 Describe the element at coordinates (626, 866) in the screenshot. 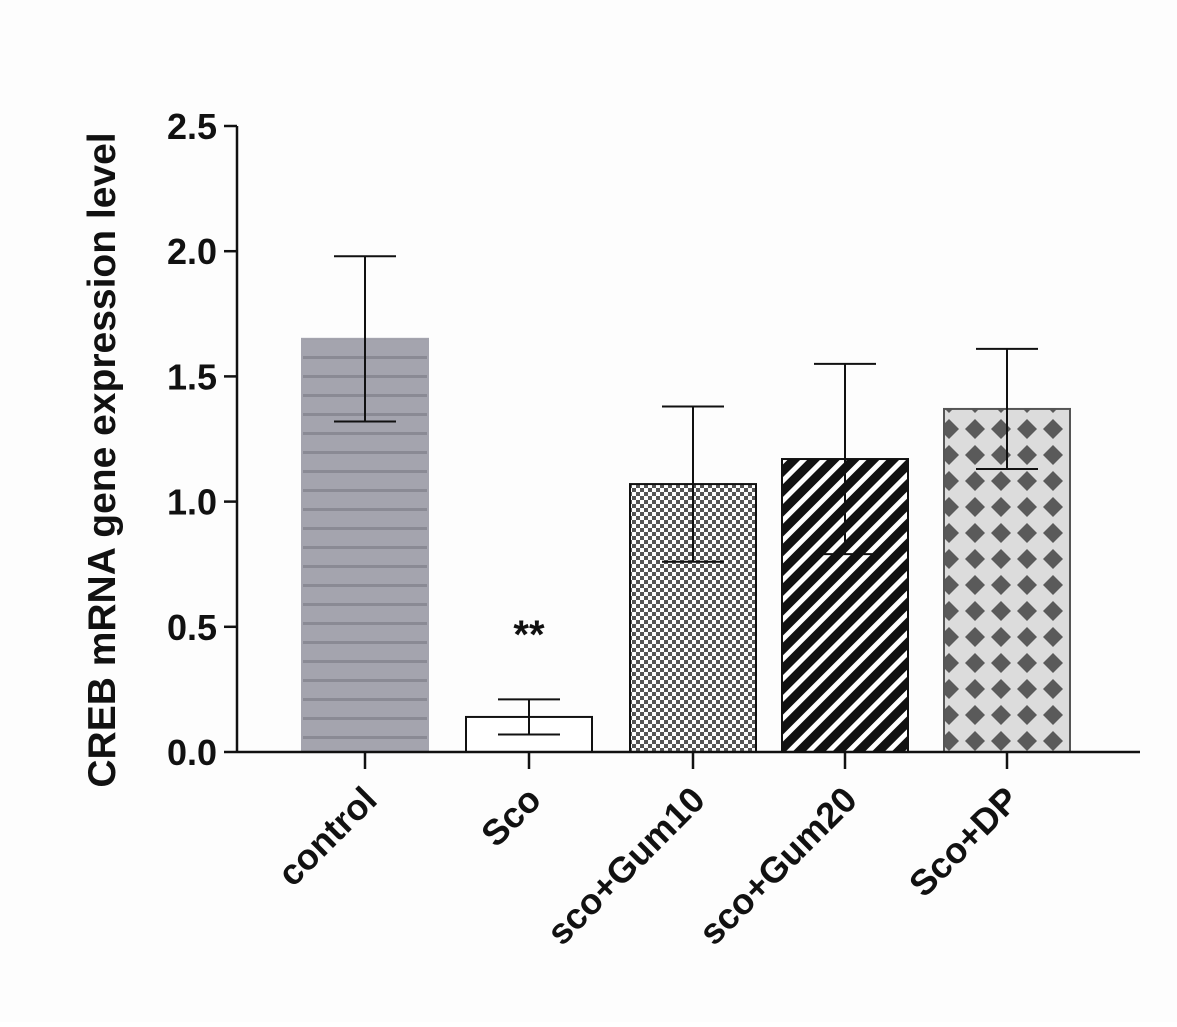

I see `x-tick-label-sco+Gum10: sco+Gum10` at that location.